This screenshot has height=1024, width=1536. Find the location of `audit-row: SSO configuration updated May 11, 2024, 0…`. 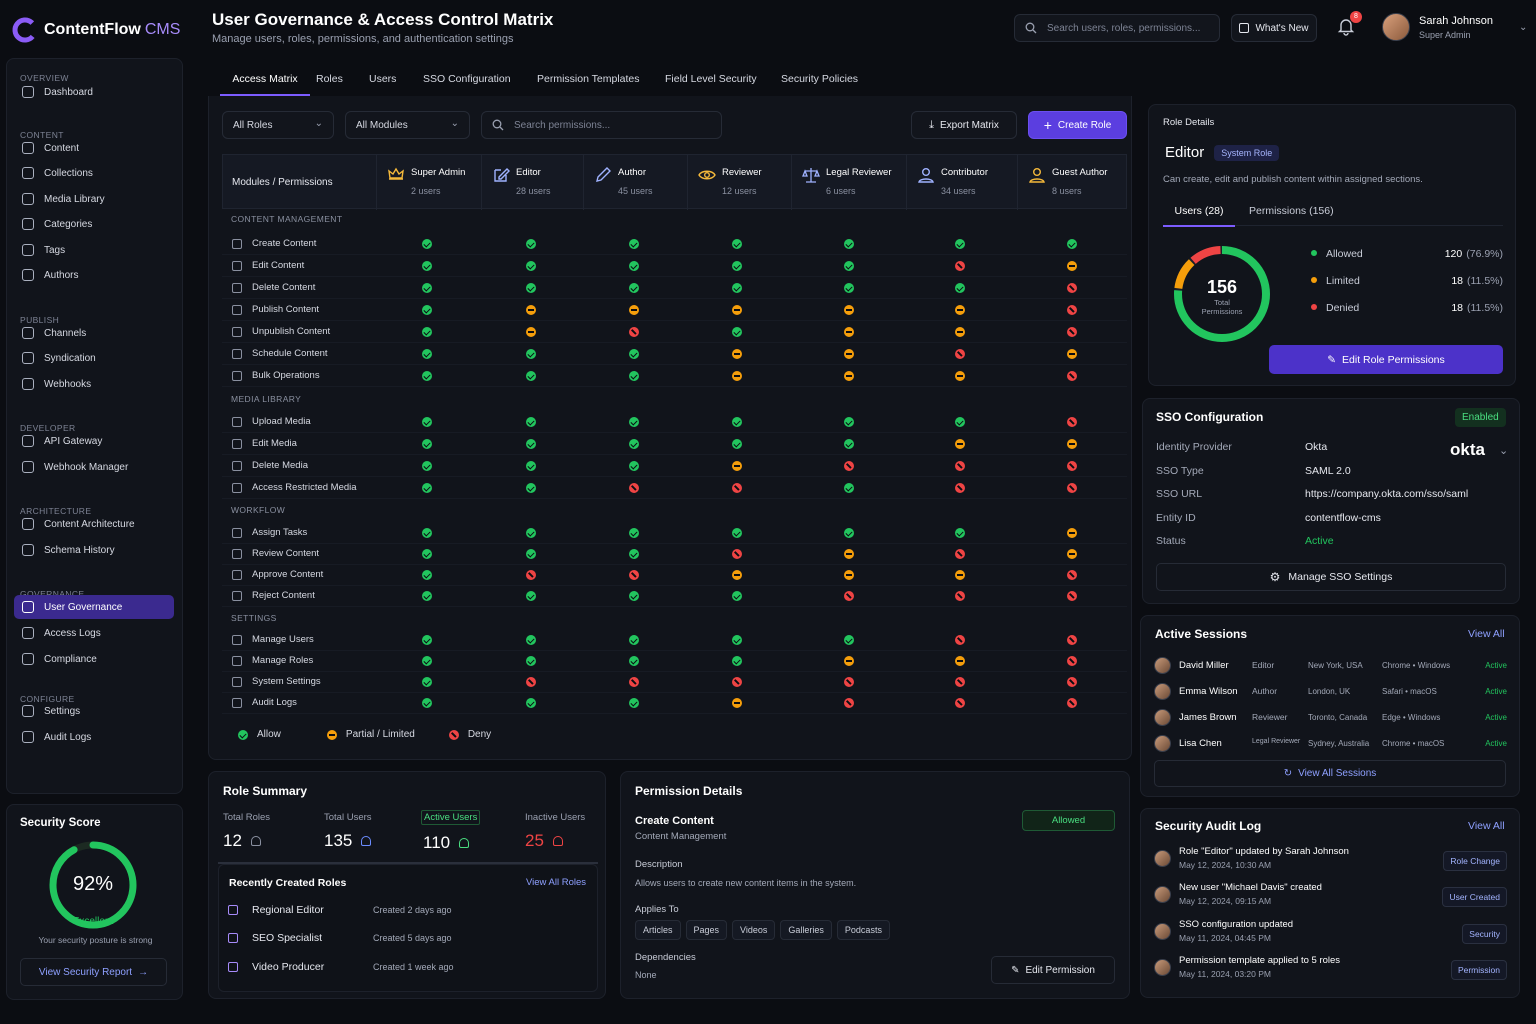

audit-row: SSO configuration updated May 11, 2024, 0… is located at coordinates (1331, 935).